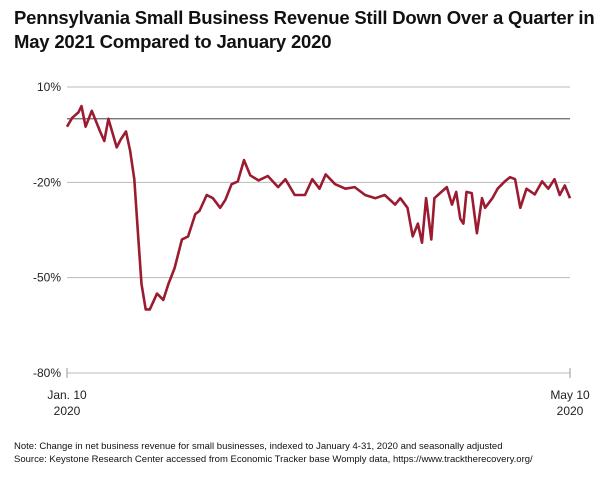  What do you see at coordinates (47, 278) in the screenshot?
I see `y-tick-label: -50%` at bounding box center [47, 278].